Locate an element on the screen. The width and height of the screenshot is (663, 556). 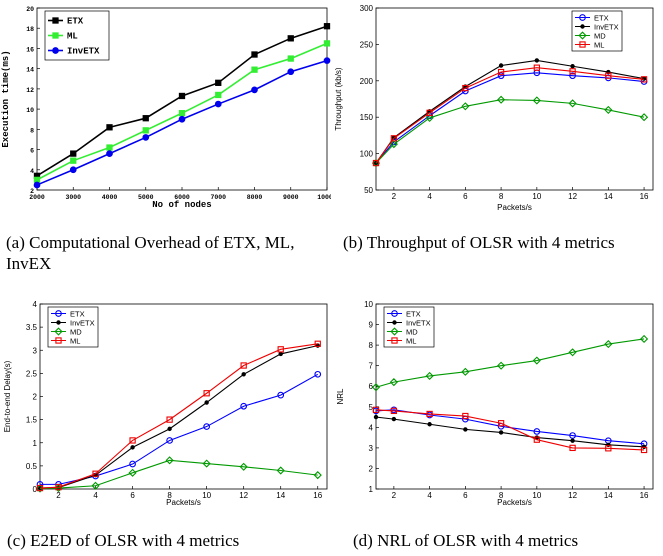
y-tick-label: 300 is located at coordinates (367, 8).